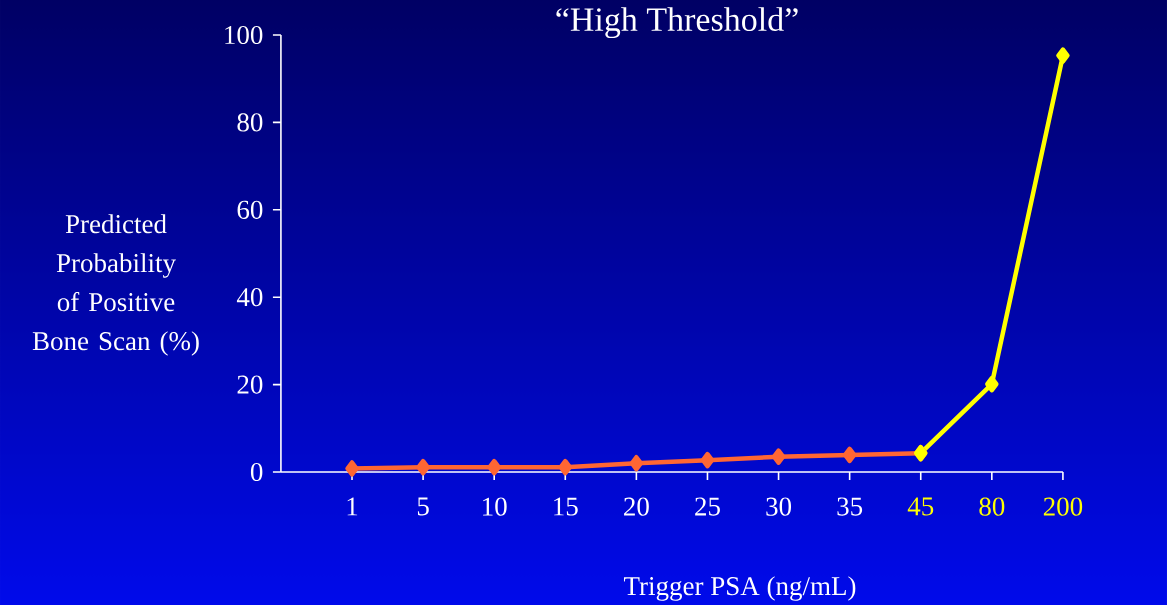 The height and width of the screenshot is (605, 1167). Describe the element at coordinates (636, 506) in the screenshot. I see `x-tick-label: 20` at that location.